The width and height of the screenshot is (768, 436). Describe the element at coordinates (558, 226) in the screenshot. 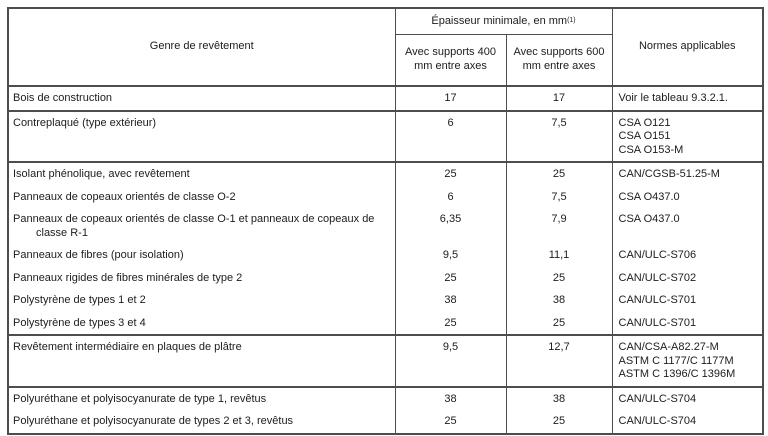

I see `epaisseur-600-value: 7,9` at that location.